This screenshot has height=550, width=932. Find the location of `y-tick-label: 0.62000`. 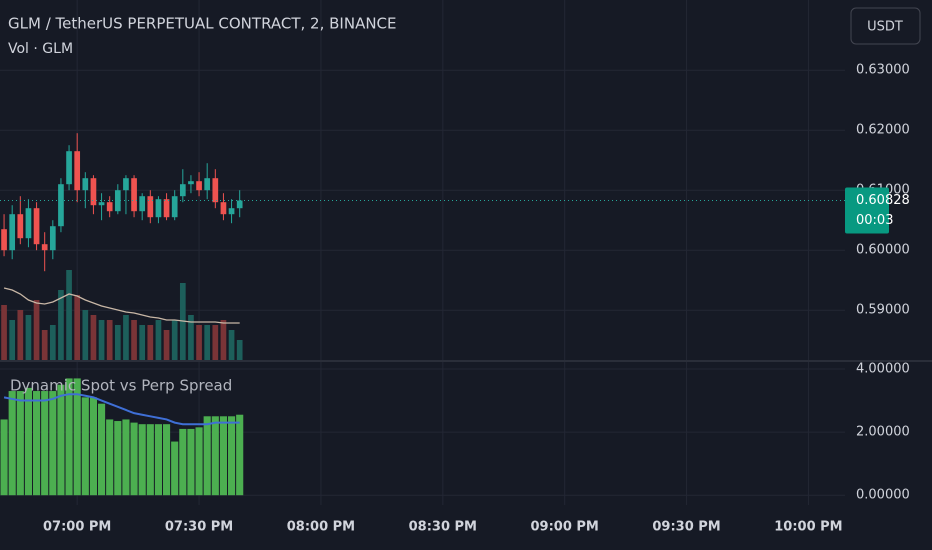

y-tick-label: 0.62000 is located at coordinates (883, 130).